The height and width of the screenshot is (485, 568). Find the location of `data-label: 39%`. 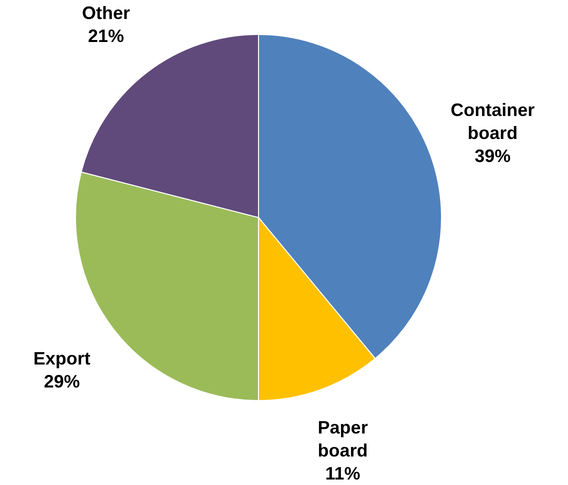

data-label: 39% is located at coordinates (492, 156).